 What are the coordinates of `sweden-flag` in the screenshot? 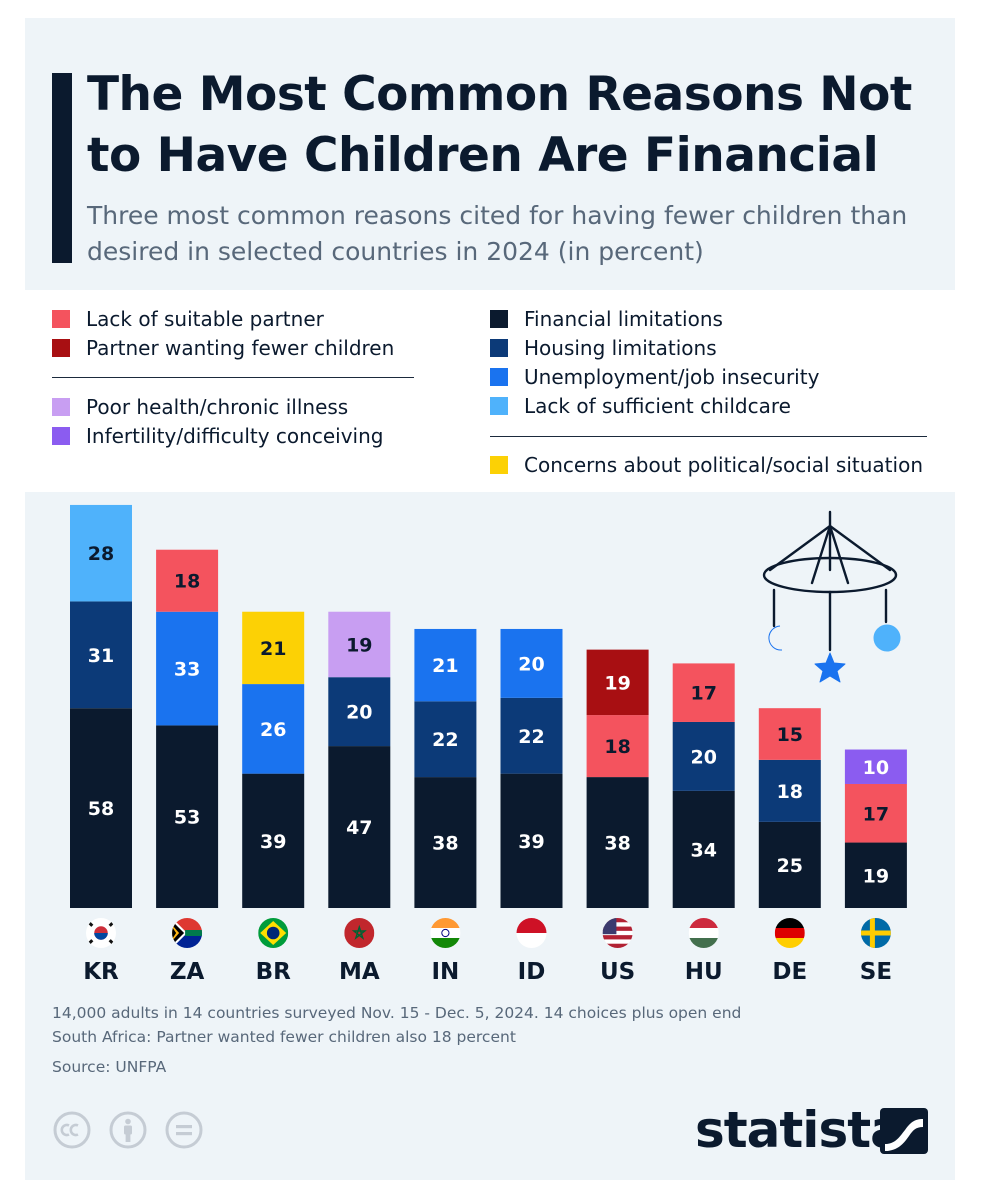 It's located at (875, 933).